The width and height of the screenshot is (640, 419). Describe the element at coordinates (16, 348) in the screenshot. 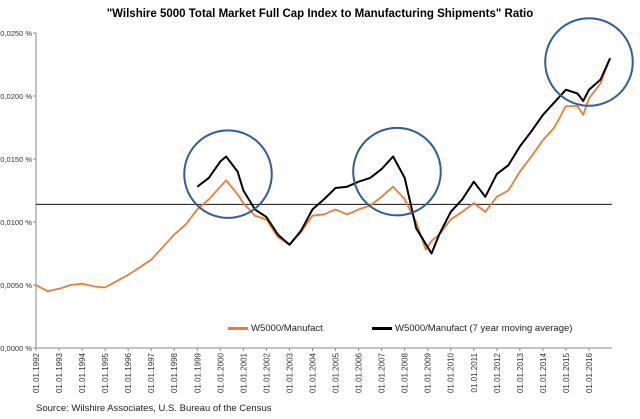

I see `y-tick-label: 0,0000 %` at that location.